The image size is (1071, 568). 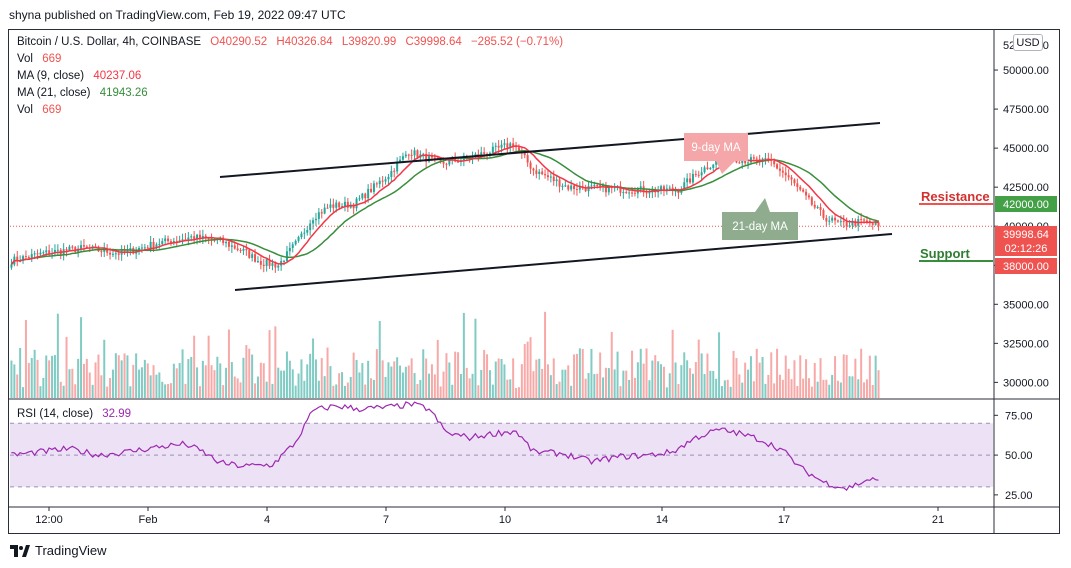 I want to click on resistance-price: 42000.00, so click(x=1026, y=205).